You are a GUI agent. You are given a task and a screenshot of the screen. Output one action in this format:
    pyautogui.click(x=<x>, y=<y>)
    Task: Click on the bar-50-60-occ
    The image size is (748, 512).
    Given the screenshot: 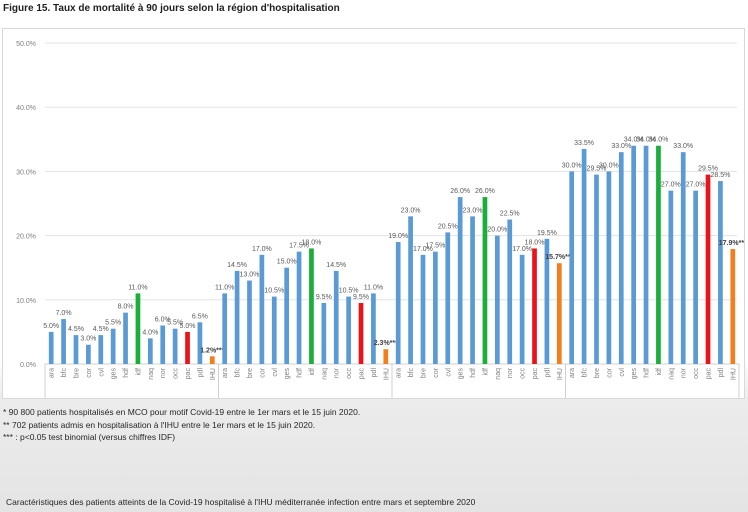 What is the action you would take?
    pyautogui.click(x=175, y=346)
    